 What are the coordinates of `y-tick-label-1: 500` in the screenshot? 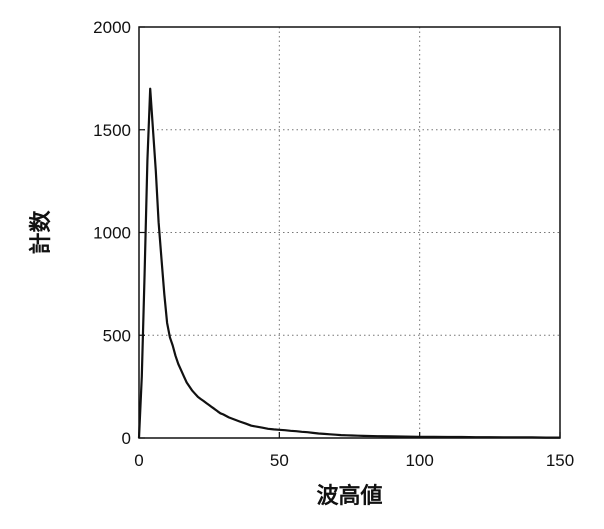 It's located at (117, 335).